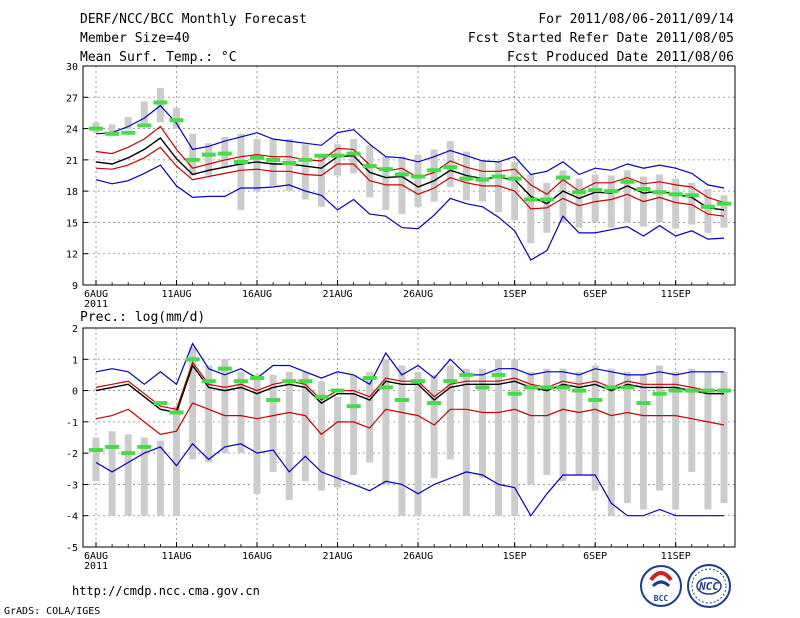 The width and height of the screenshot is (800, 618). What do you see at coordinates (409, 479) in the screenshot?
I see `prec-min-line` at bounding box center [409, 479].